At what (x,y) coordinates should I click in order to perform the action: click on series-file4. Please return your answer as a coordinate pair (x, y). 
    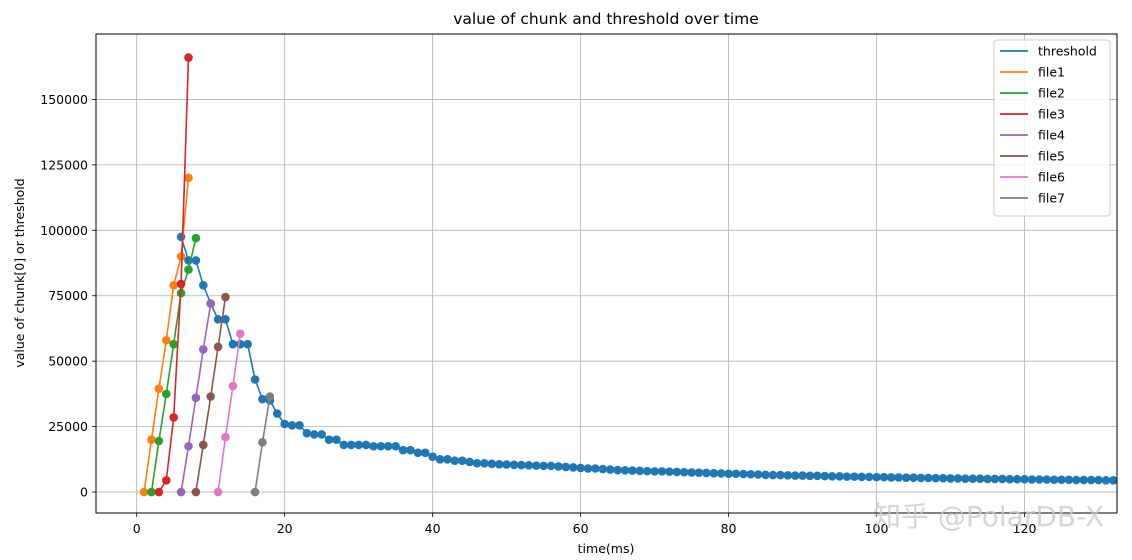
    Looking at the image, I should click on (195, 398).